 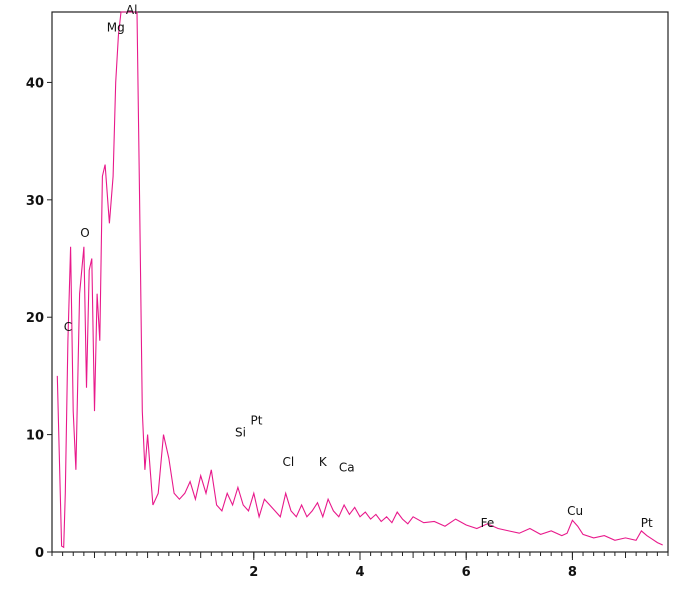 What do you see at coordinates (323, 462) in the screenshot?
I see `peak-label: K` at bounding box center [323, 462].